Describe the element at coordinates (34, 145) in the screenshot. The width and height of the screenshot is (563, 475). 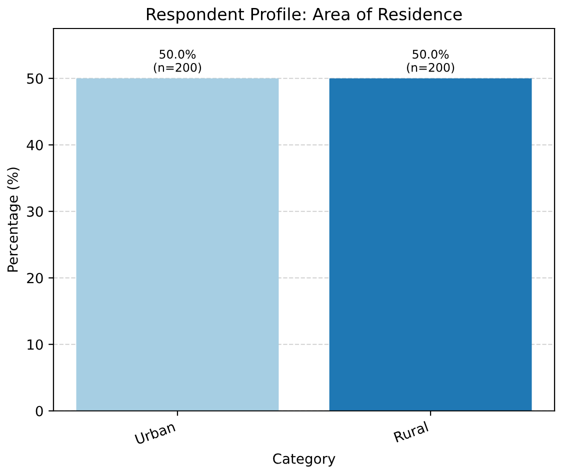
I see `y-tick-label: 40` at that location.